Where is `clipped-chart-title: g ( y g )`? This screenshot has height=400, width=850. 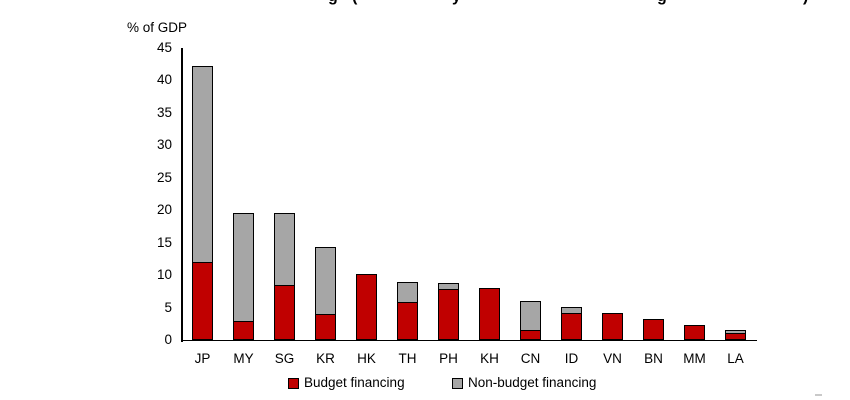
clipped-chart-title: g ( y g ) is located at coordinates (425, 3).